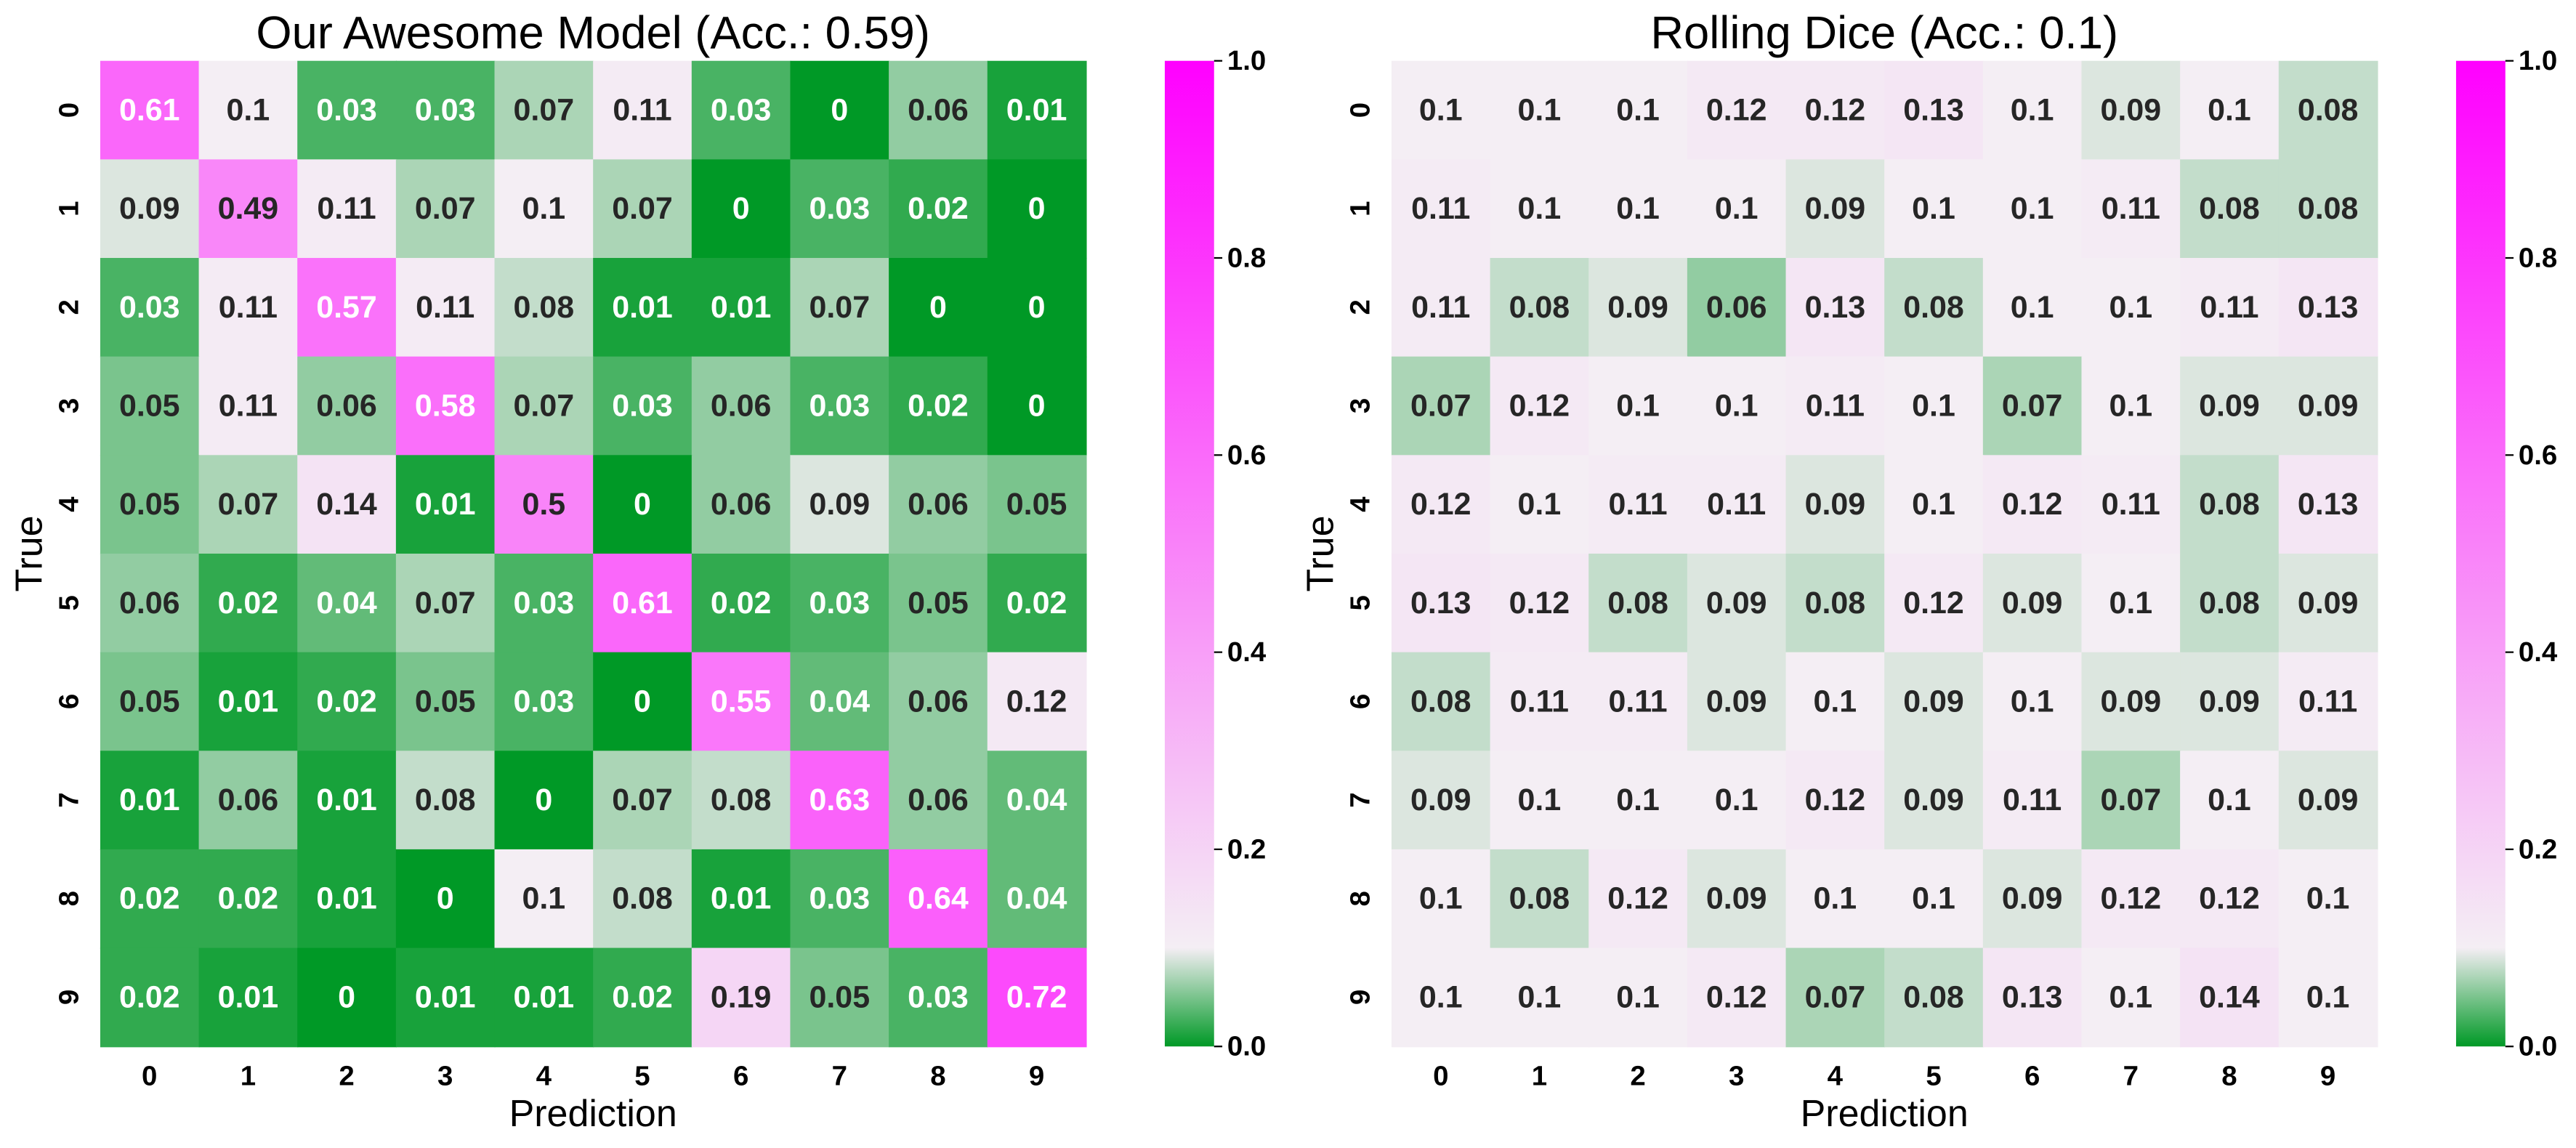 The height and width of the screenshot is (1148, 2576). What do you see at coordinates (2132, 800) in the screenshot?
I see `cell-label: 0.07` at bounding box center [2132, 800].